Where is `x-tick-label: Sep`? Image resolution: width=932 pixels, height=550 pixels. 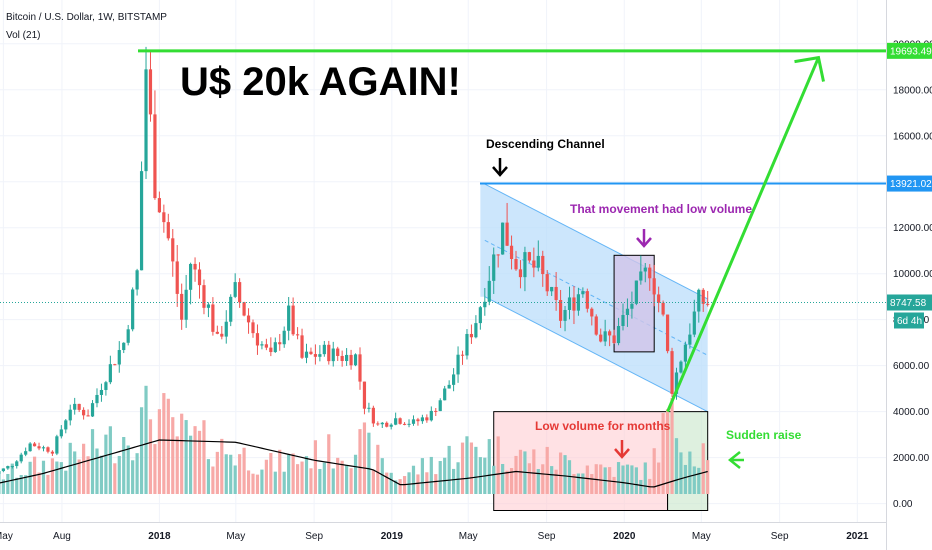
x-tick-label: Sep is located at coordinates (547, 536).